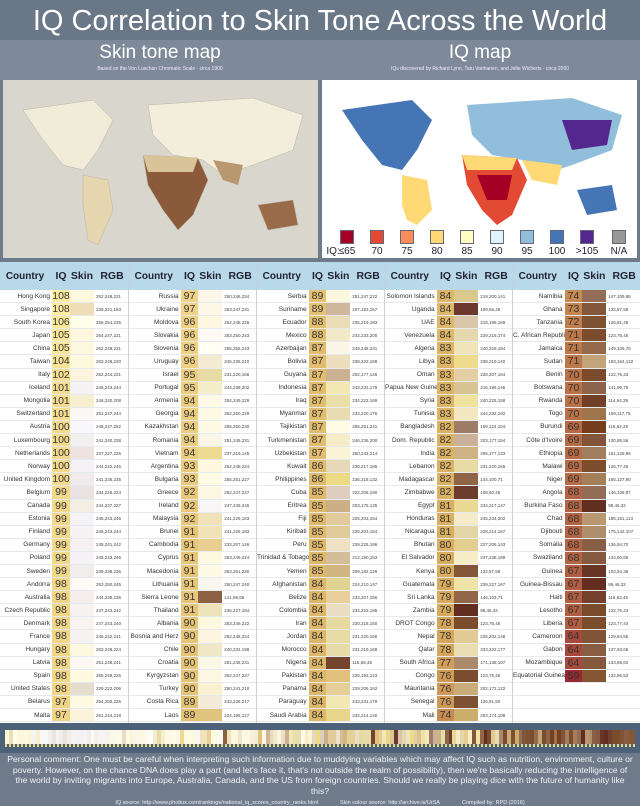  Describe the element at coordinates (64, 558) in the screenshot. I see `table-row: Poland 99 245,243,246` at that location.